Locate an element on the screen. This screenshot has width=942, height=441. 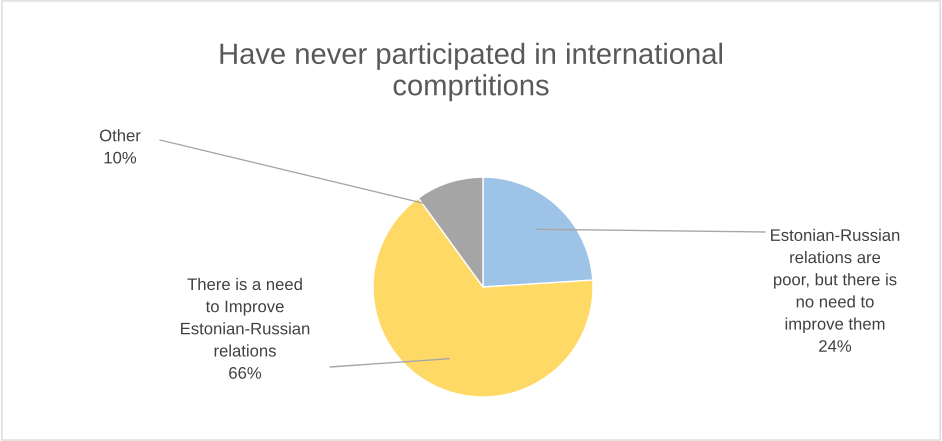
data-label: 10% is located at coordinates (120, 158).